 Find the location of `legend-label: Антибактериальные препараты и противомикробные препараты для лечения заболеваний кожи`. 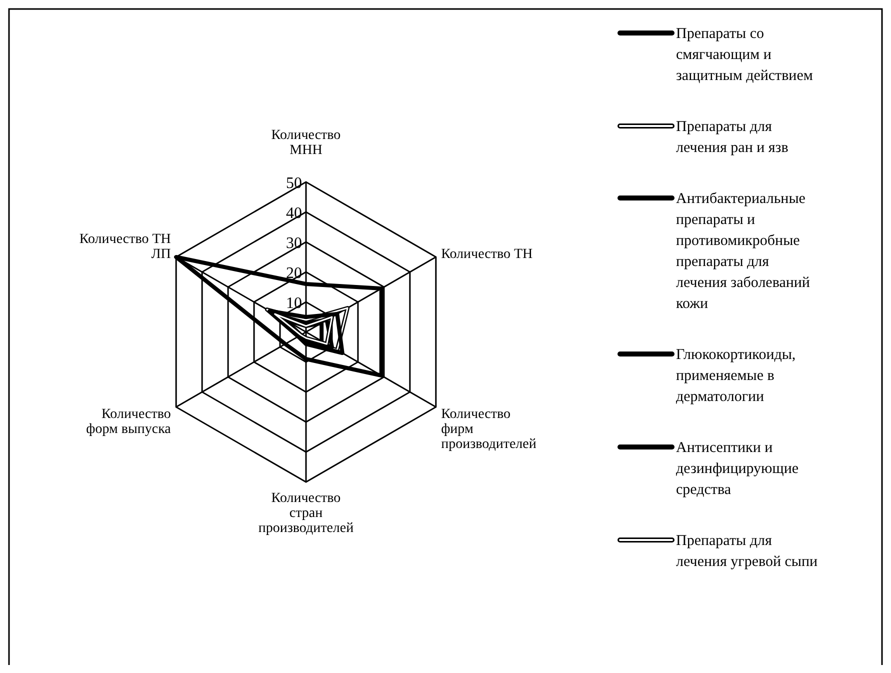

legend-label: Антибактериальные препараты и противомикробные препараты для лечения заболеваний кожи is located at coordinates (743, 251).